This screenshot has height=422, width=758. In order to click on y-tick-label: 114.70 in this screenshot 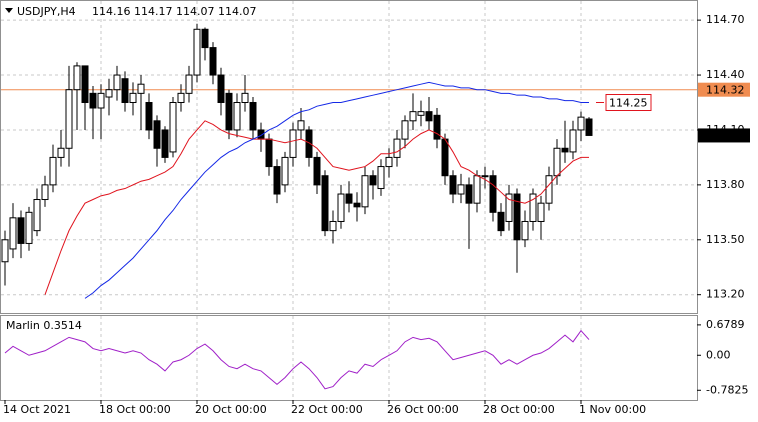, I will do `click(725, 19)`.